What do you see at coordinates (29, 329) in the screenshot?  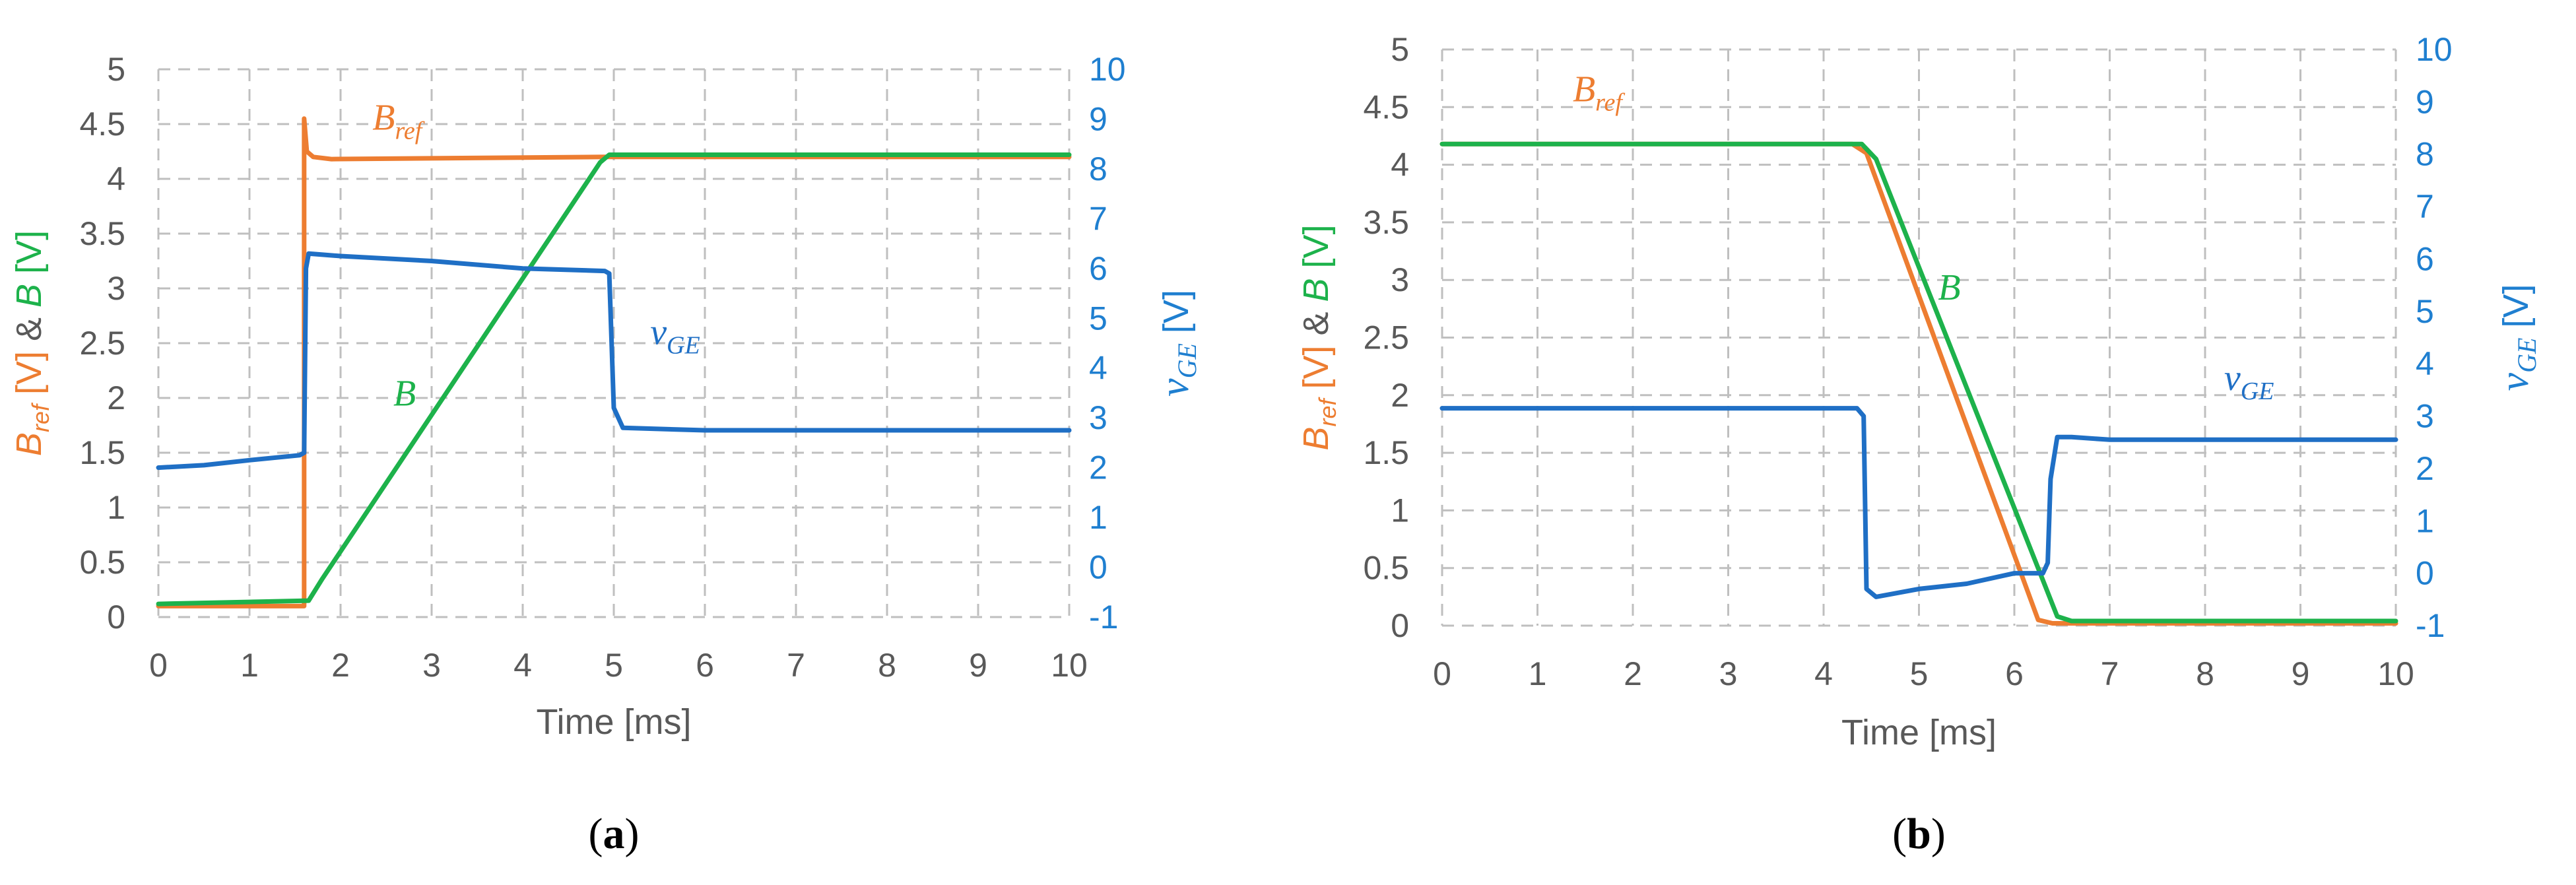 I see `y-title-ampersand: &` at bounding box center [29, 329].